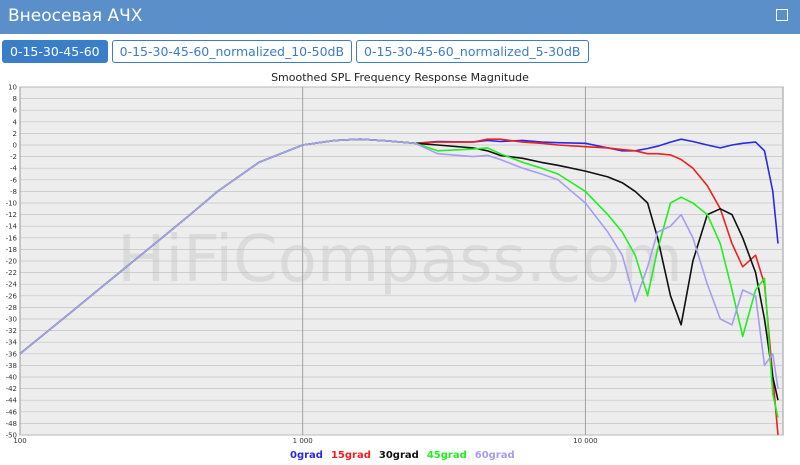  Describe the element at coordinates (12, 238) in the screenshot. I see `y-tick-label: -16` at that location.